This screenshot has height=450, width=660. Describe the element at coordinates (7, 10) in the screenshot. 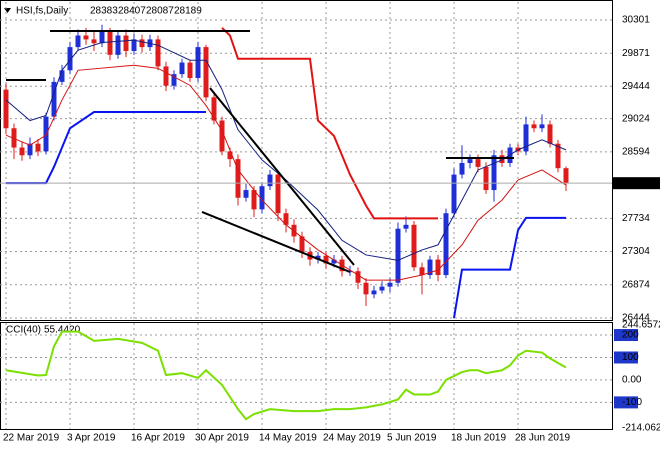

I see `menu-icon` at that location.